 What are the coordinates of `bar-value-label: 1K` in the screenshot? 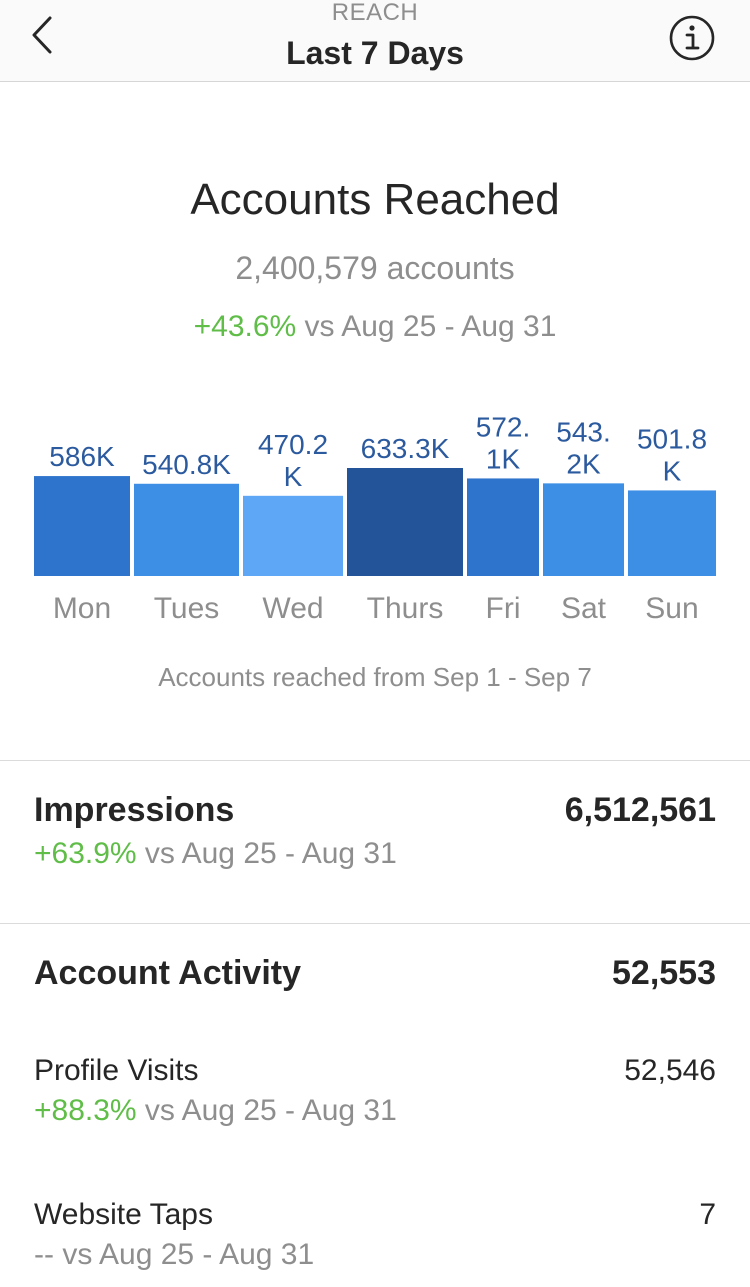 It's located at (503, 458).